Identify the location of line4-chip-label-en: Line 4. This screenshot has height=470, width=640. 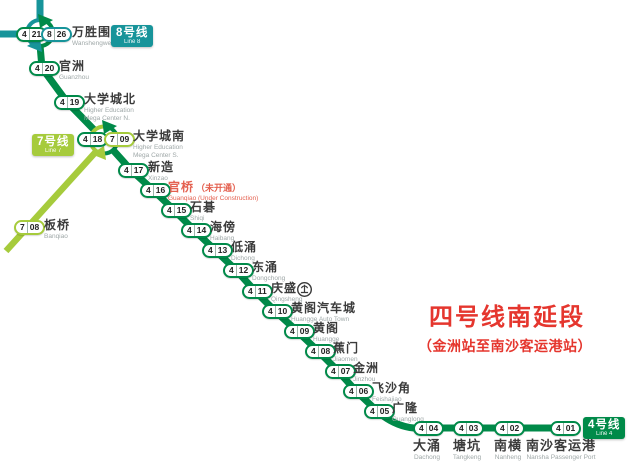
(604, 434).